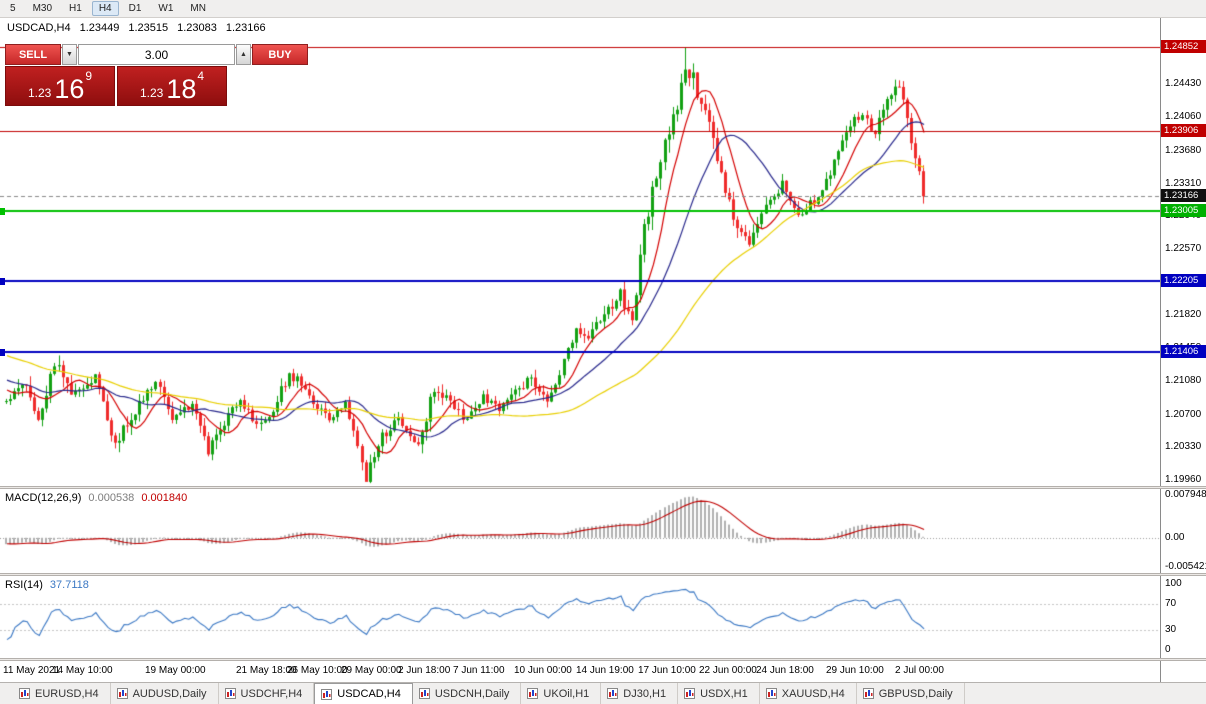  What do you see at coordinates (645, 693) in the screenshot?
I see `tab-label: DJ30,H1` at bounding box center [645, 693].